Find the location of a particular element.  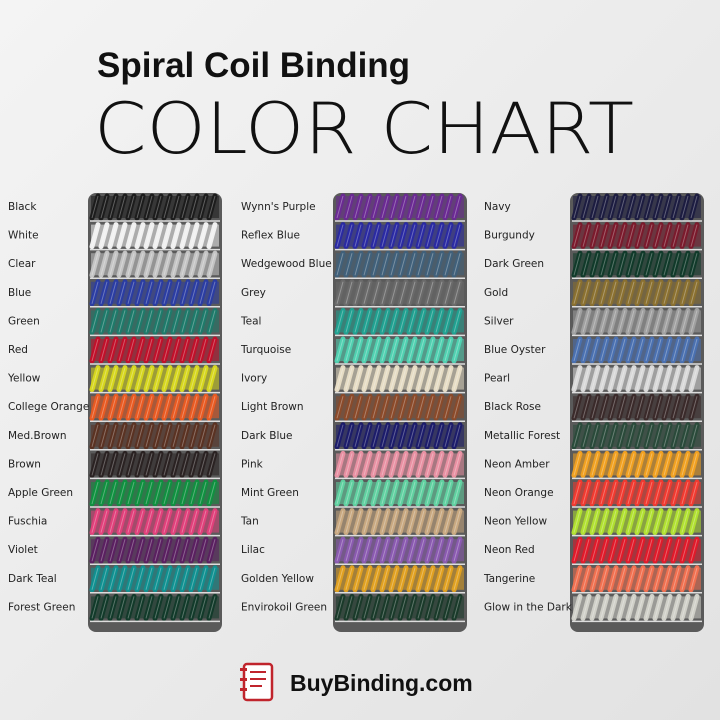

color-label: Neon Amber is located at coordinates (517, 464).